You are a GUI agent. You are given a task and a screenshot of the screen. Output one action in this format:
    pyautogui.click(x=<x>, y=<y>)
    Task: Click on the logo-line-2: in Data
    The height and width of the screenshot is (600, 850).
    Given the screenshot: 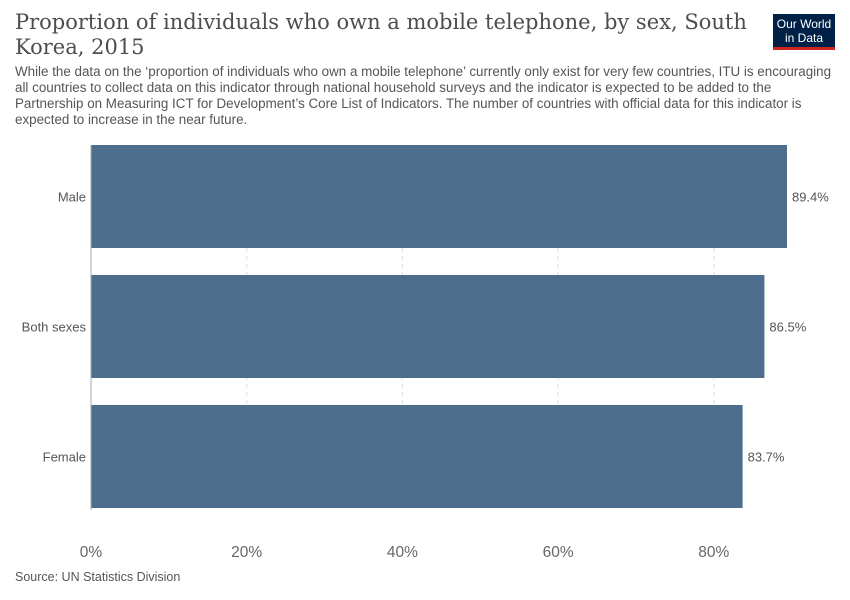 What is the action you would take?
    pyautogui.click(x=804, y=38)
    